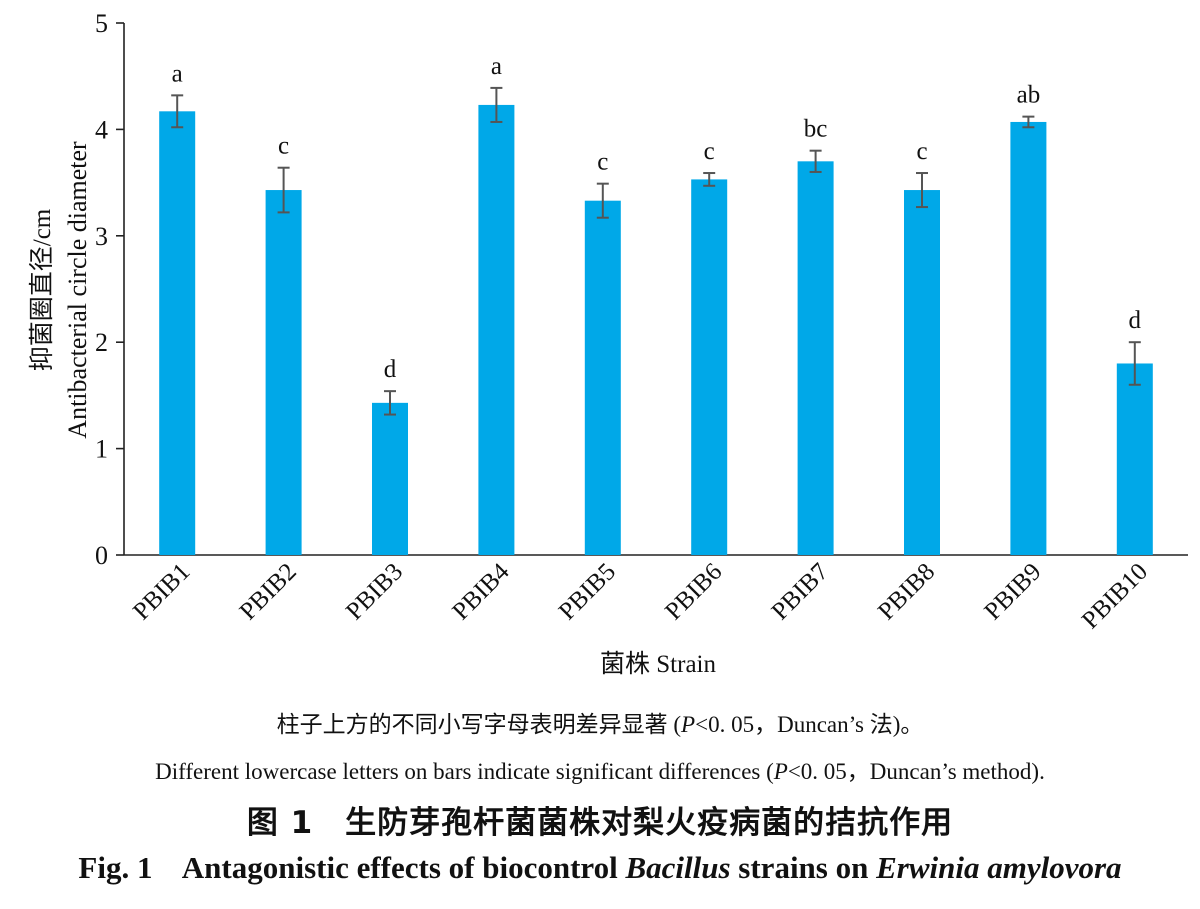 The height and width of the screenshot is (909, 1200). What do you see at coordinates (800, 591) in the screenshot?
I see `x-tick-label: PBIB7` at bounding box center [800, 591].